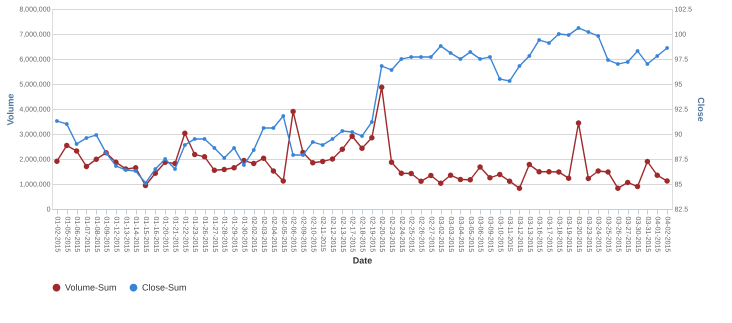 The width and height of the screenshot is (732, 323). What do you see at coordinates (164, 287) in the screenshot?
I see `legend-label: Close-Sum` at bounding box center [164, 287].